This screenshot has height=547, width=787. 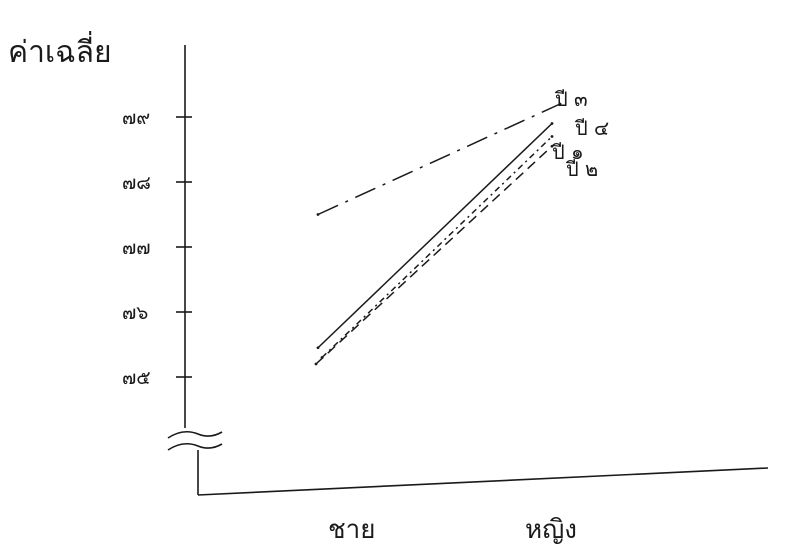 What do you see at coordinates (60, 50) in the screenshot?
I see `y-axis-label: ค่าเฉลี่ย` at bounding box center [60, 50].